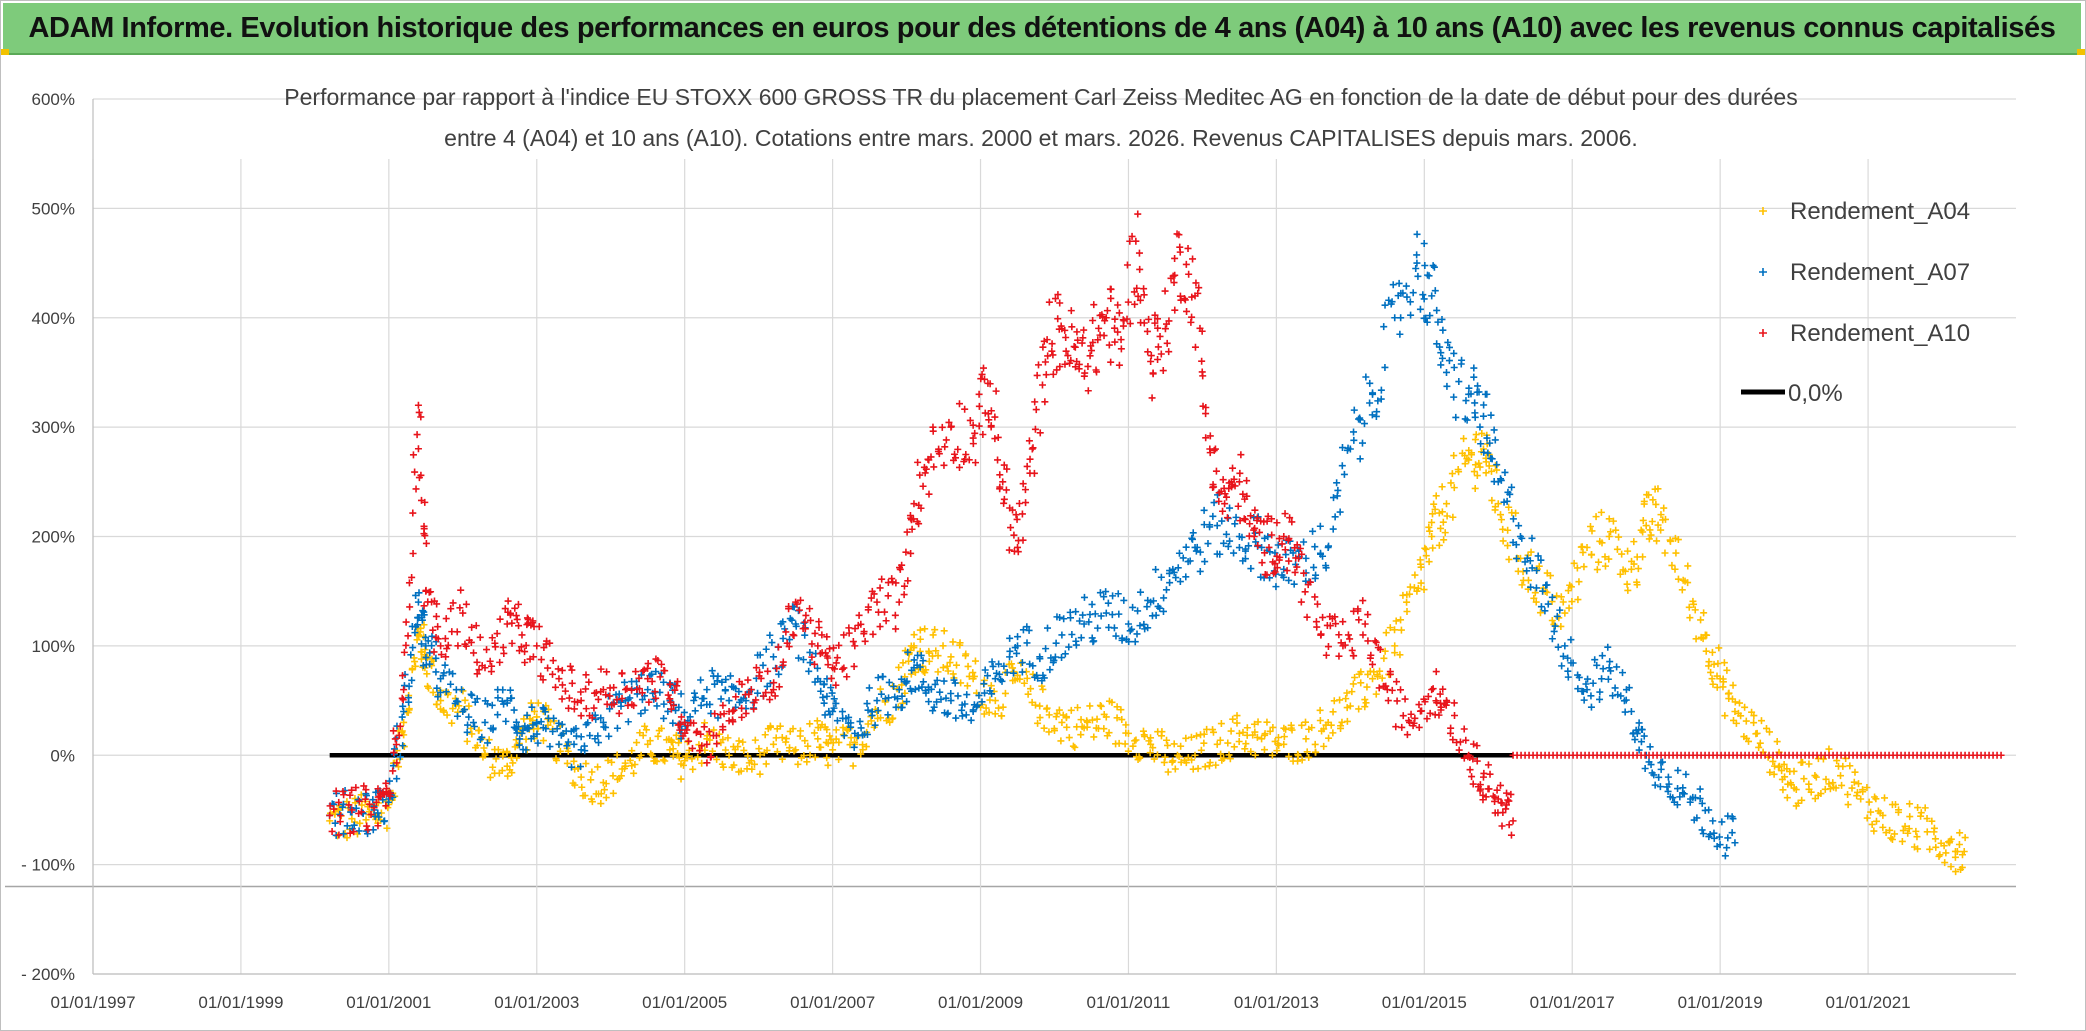  Describe the element at coordinates (1815, 393) in the screenshot. I see `legend-label: 0,0%` at that location.